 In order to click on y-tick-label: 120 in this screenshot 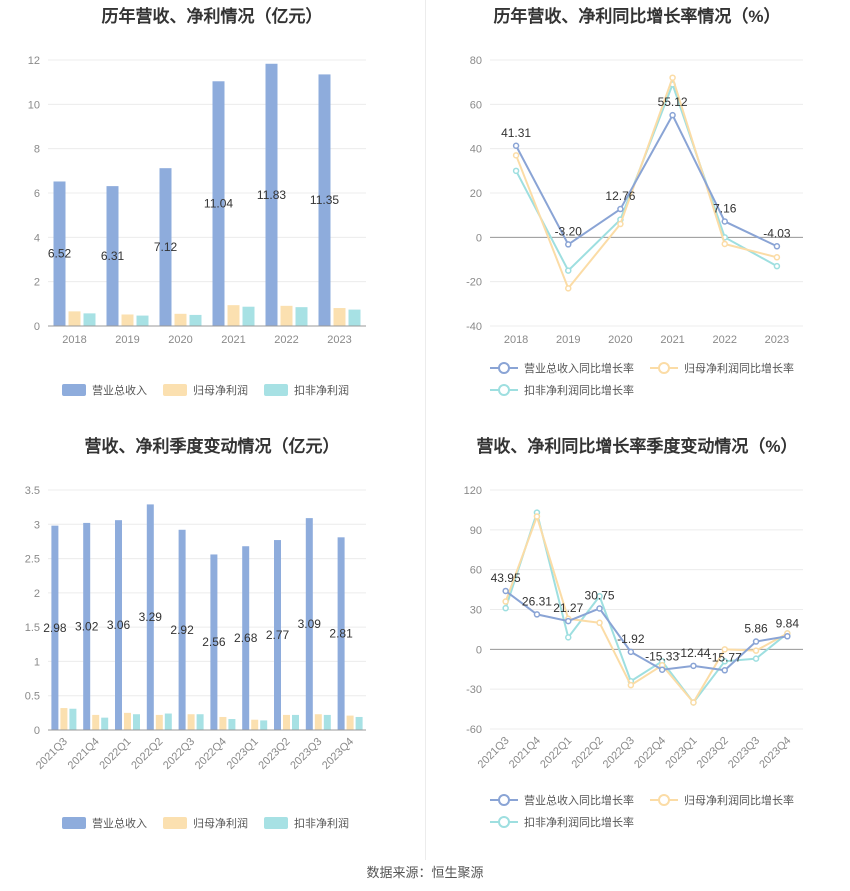, I will do `click(473, 491)`.